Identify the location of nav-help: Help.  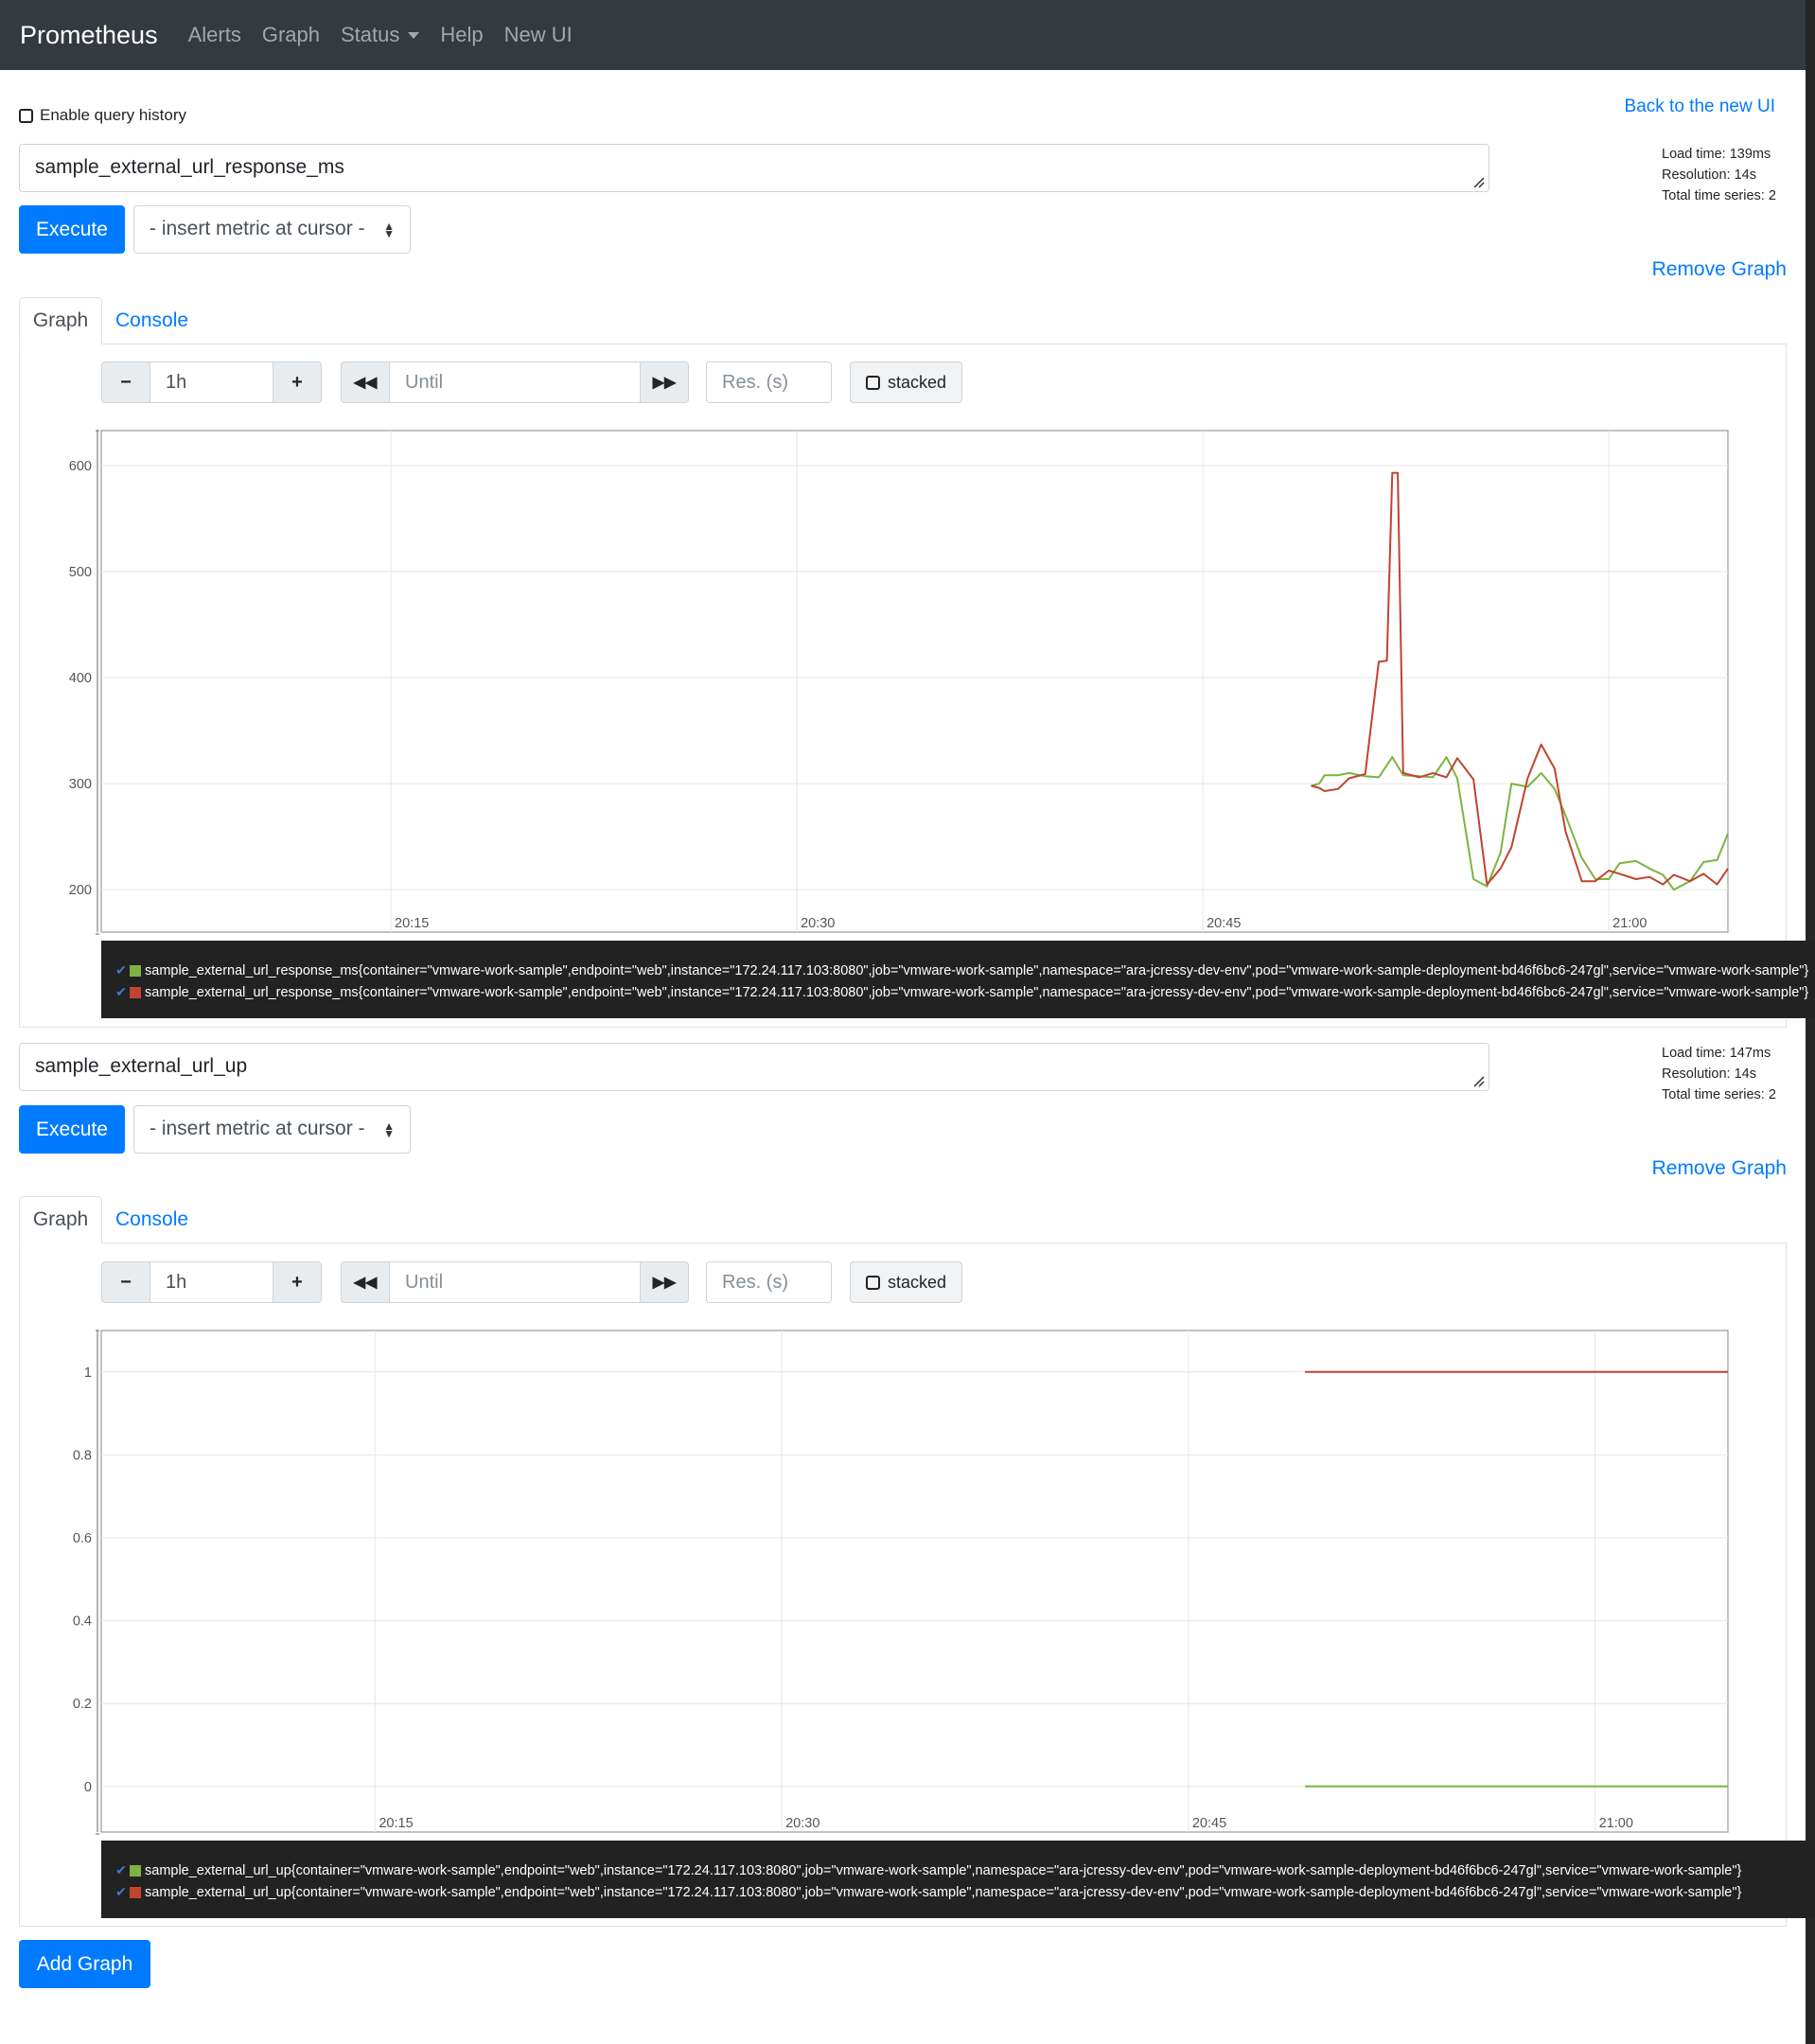
(462, 34).